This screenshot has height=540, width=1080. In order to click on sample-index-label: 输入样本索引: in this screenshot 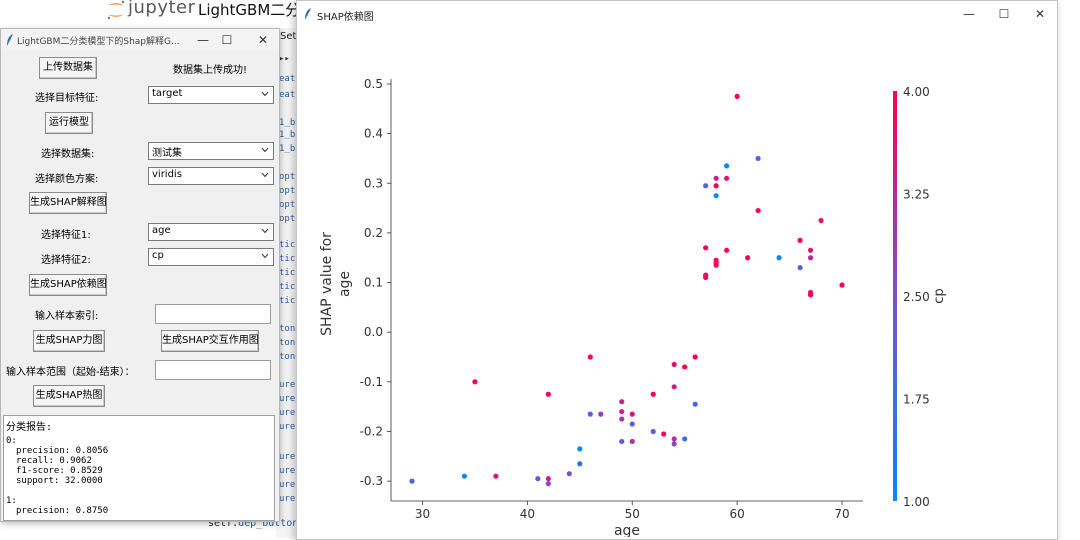, I will do `click(67, 316)`.